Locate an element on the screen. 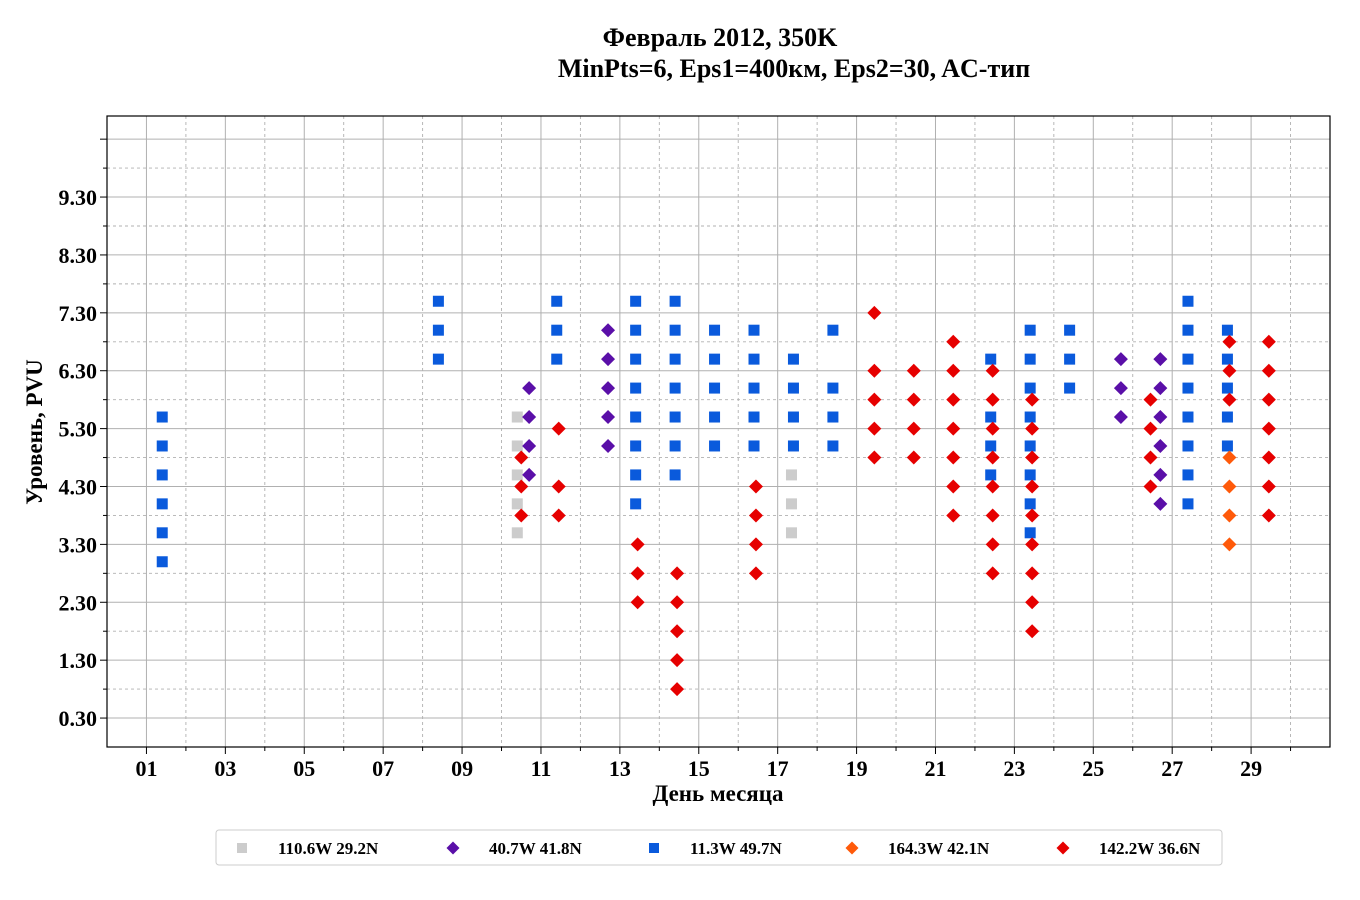 Image resolution: width=1360 pixels, height=900 pixels. x-tick-label: 09 is located at coordinates (462, 768).